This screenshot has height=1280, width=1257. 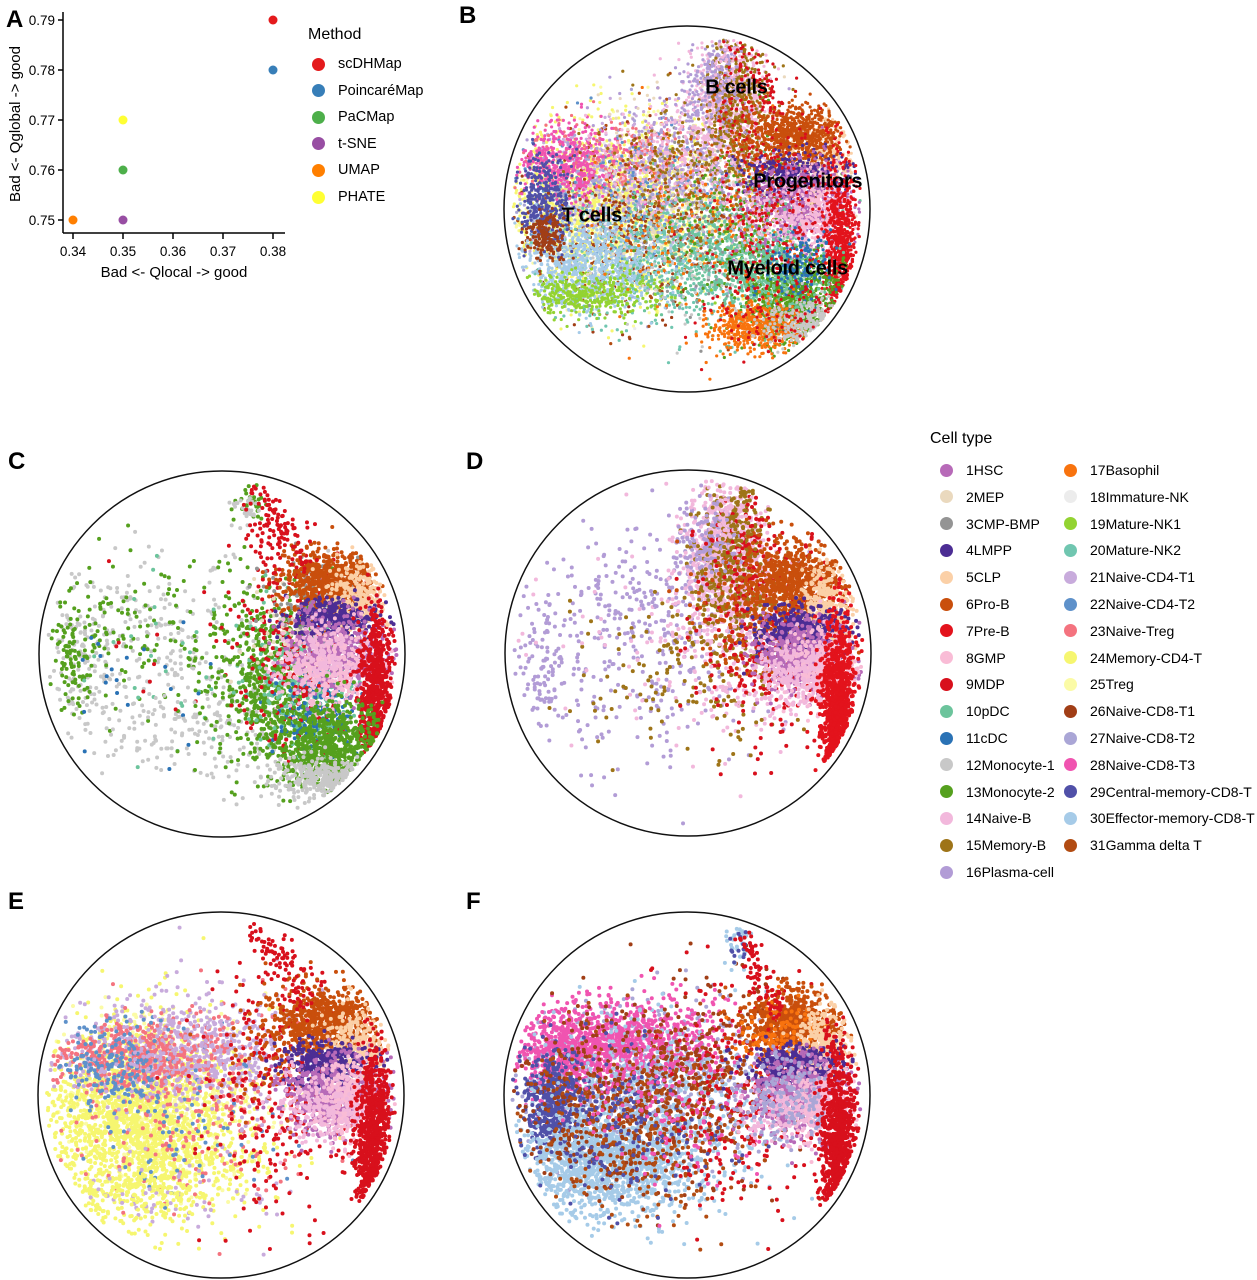 I want to click on method-legend-item-PHATE: PHATE, so click(x=348, y=197).